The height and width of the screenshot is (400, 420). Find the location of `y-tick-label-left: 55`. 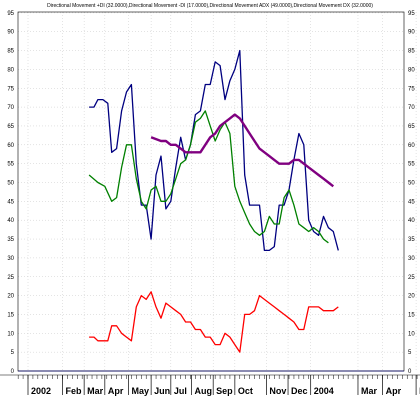

y-tick-label-left: 55 is located at coordinates (10, 165).